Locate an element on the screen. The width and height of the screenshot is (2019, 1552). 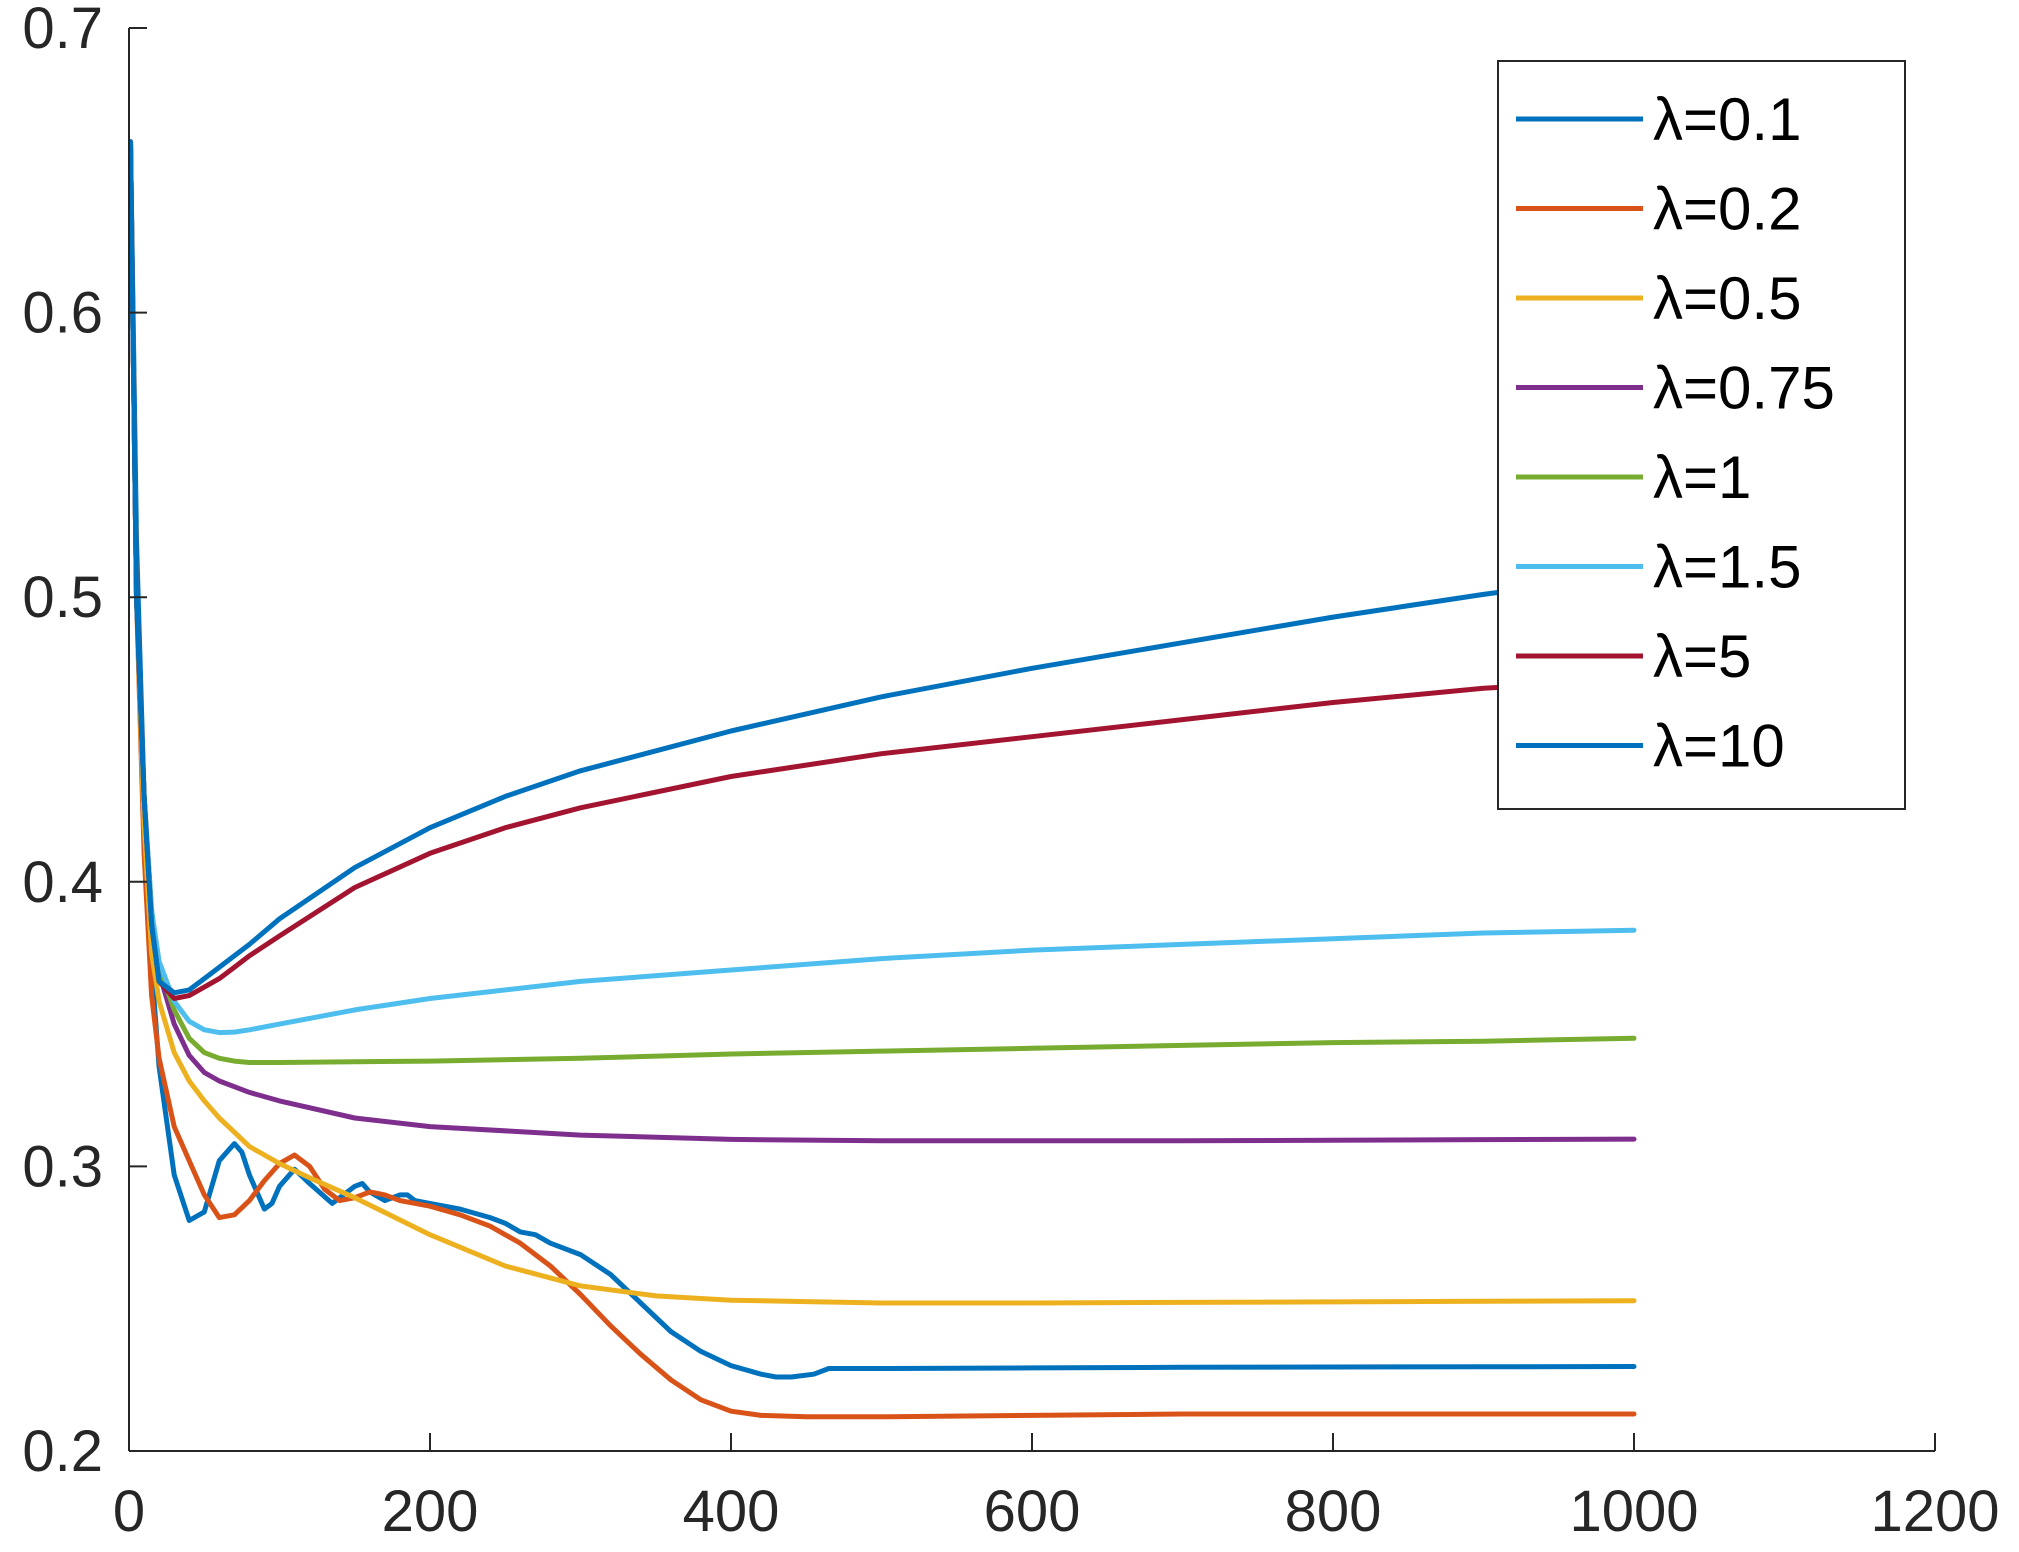
legend-entry-label: λ=1.5 is located at coordinates (1727, 567).